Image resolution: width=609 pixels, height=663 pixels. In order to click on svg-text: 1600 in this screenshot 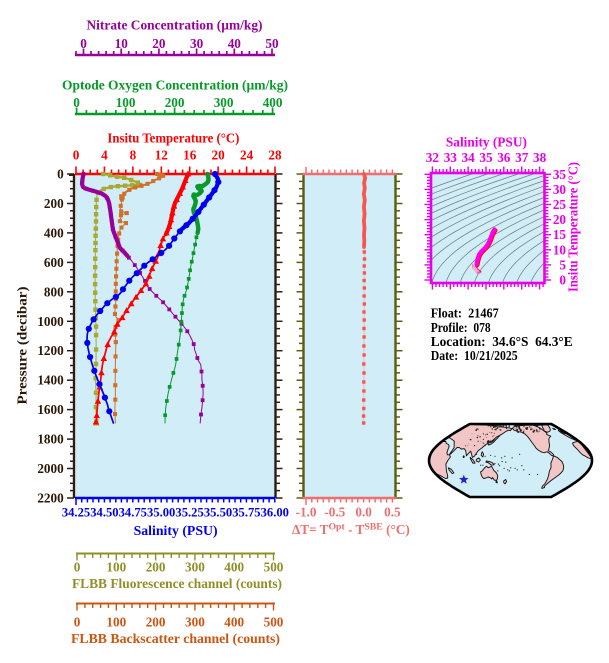, I will do `click(50, 409)`.